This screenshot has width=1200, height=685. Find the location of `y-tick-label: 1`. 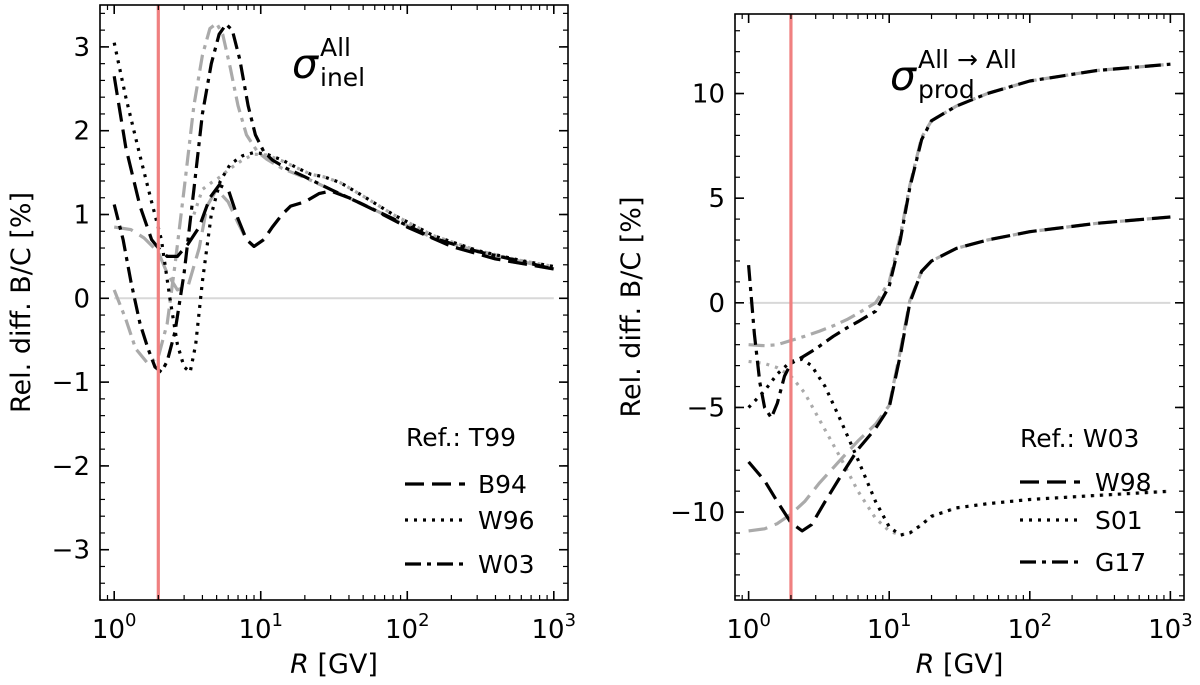

y-tick-label: 1 is located at coordinates (81, 216).